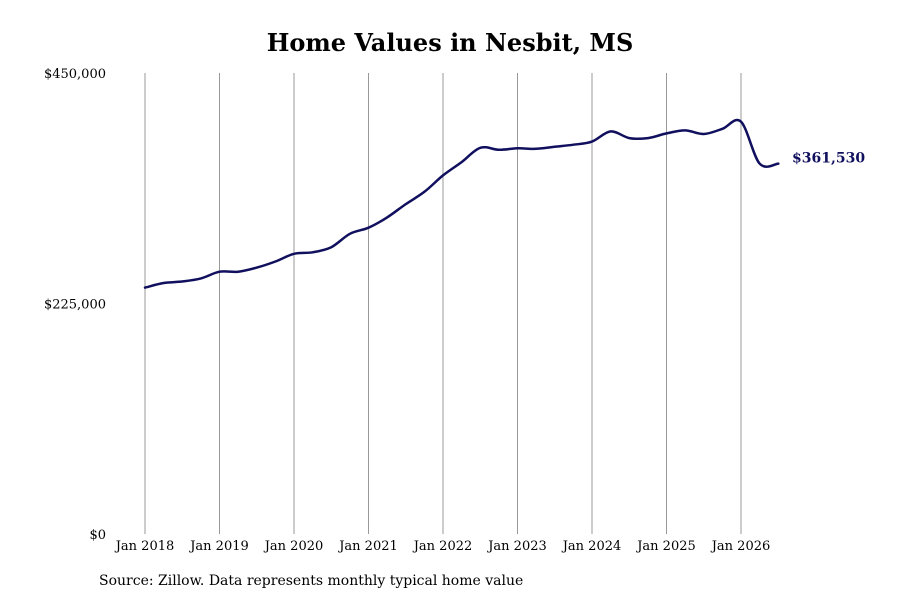  Describe the element at coordinates (293, 546) in the screenshot. I see `x-tick-label: Jan 2020` at that location.